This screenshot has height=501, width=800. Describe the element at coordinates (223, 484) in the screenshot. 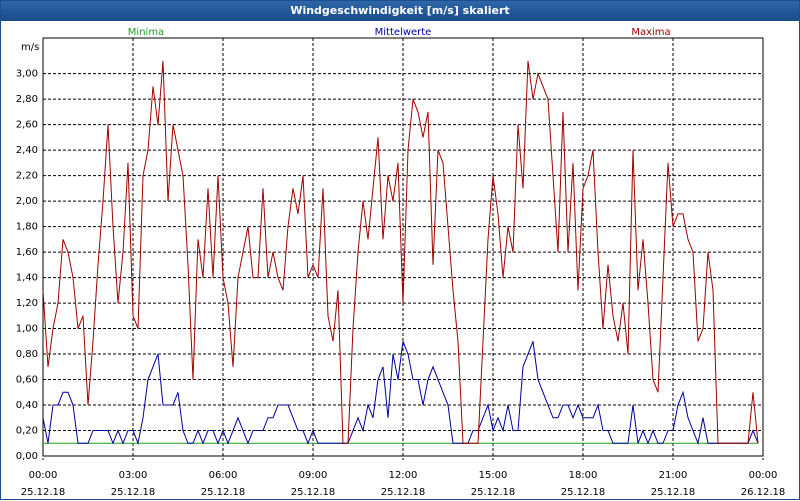

I see `x-tick-label: 06:00 25.12.18` at that location.